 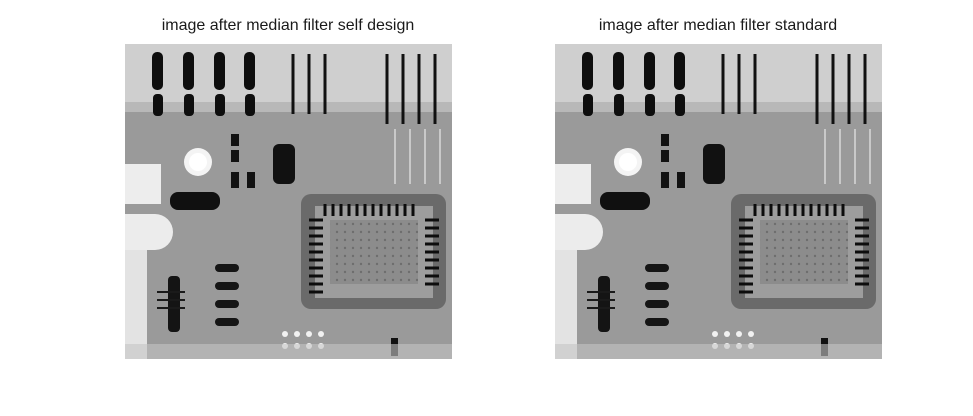 What do you see at coordinates (288, 25) in the screenshot?
I see `left-panel-title: image after median filter self design` at bounding box center [288, 25].